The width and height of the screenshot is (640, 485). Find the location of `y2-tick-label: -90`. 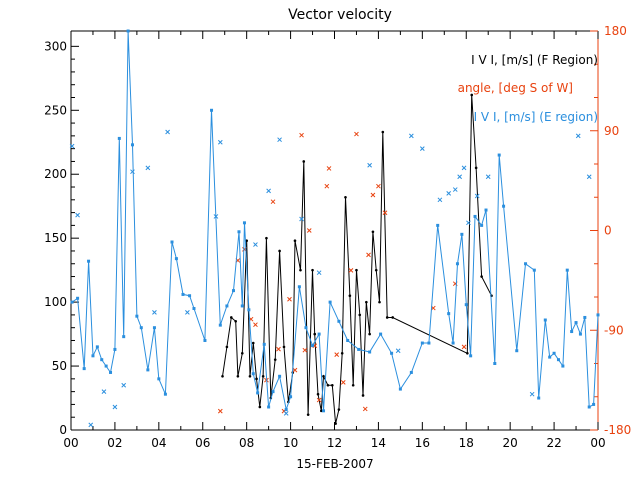

y2-tick-label: -90 is located at coordinates (614, 330).